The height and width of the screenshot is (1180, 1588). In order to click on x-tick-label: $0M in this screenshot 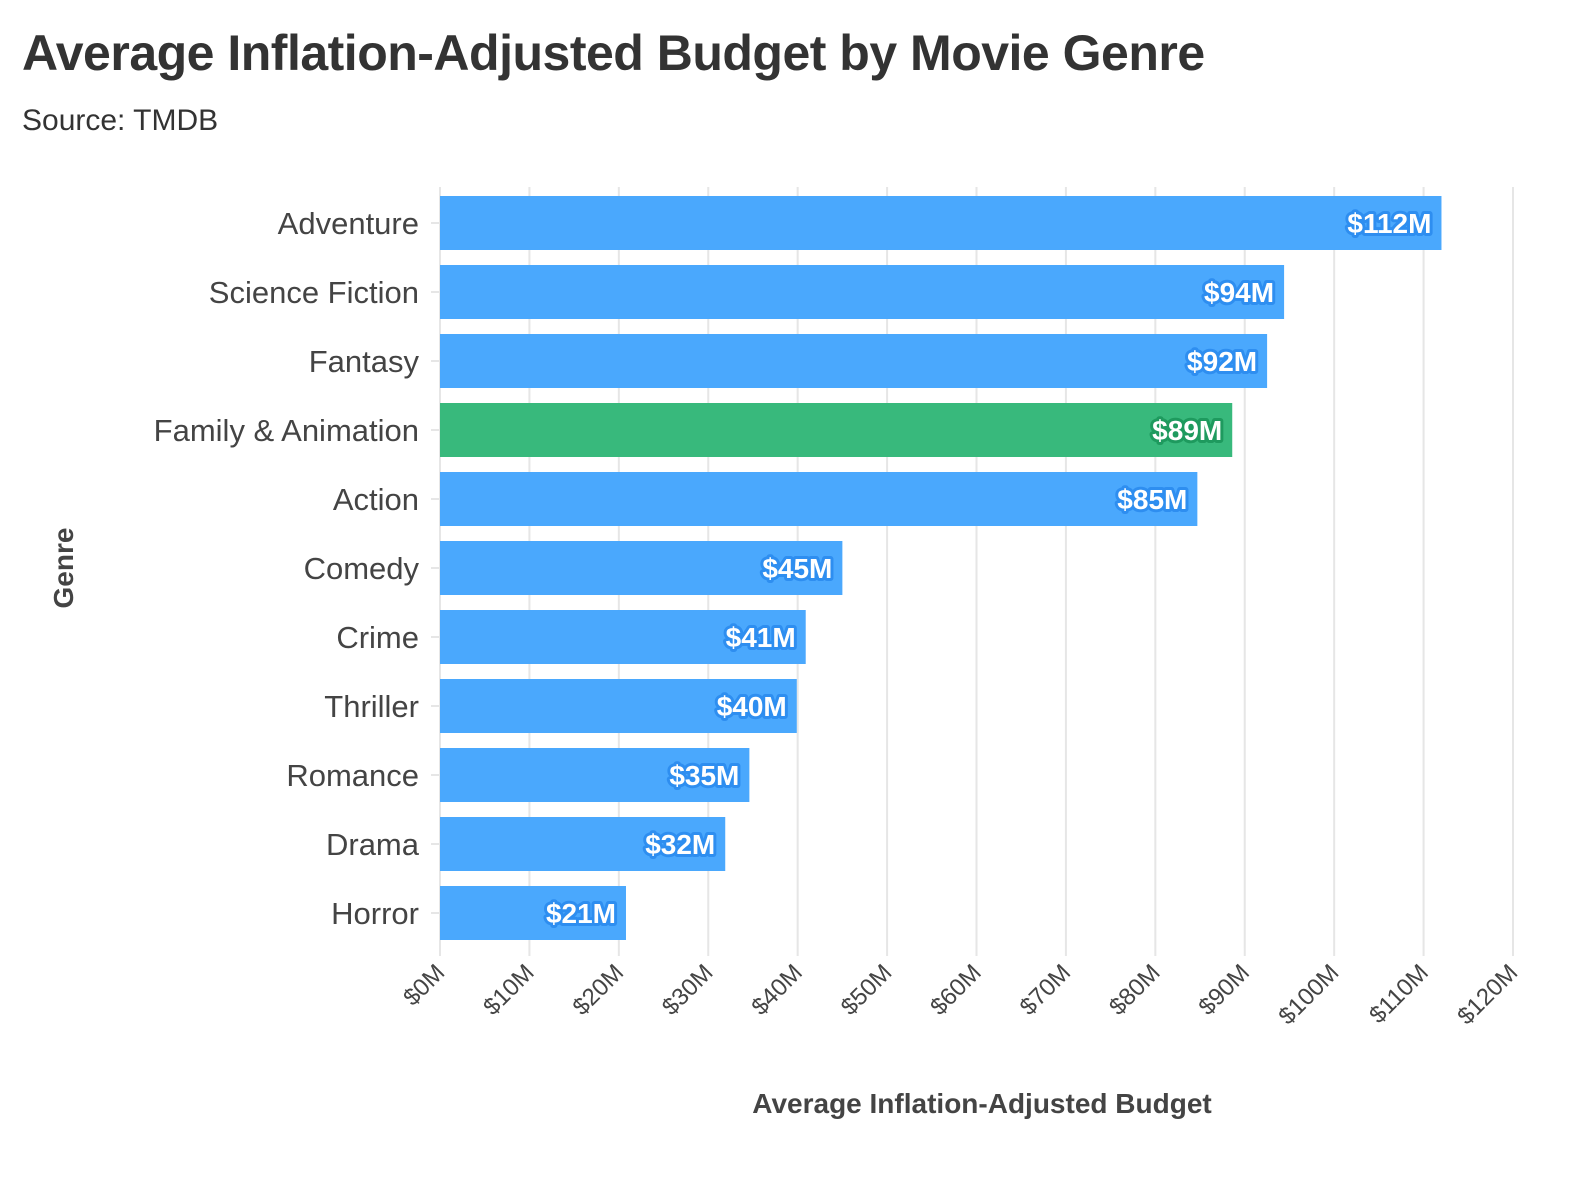, I will do `click(424, 985)`.